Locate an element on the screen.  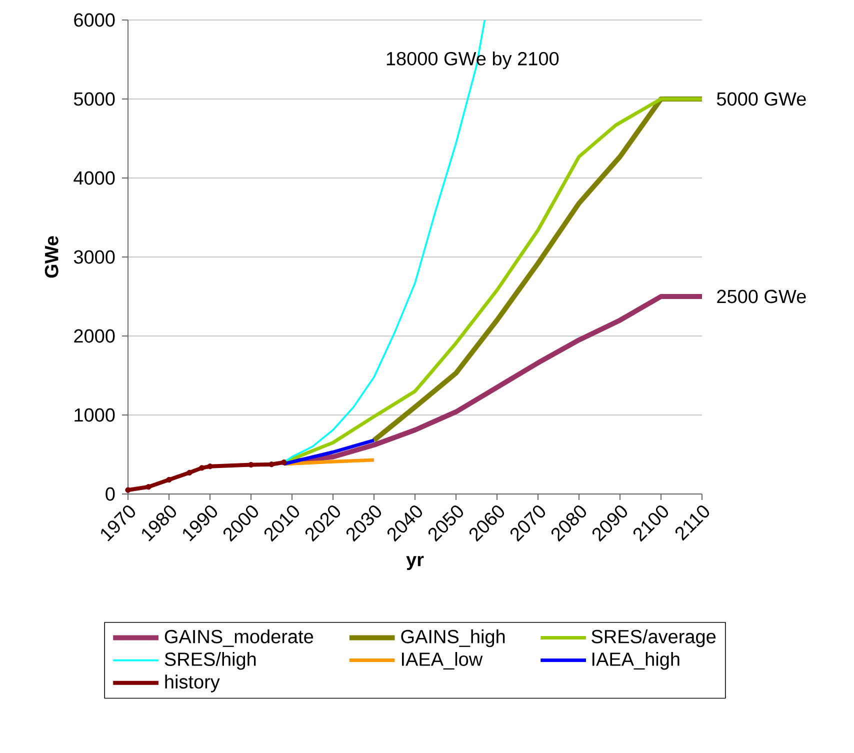
legend-label: history is located at coordinates (192, 683).